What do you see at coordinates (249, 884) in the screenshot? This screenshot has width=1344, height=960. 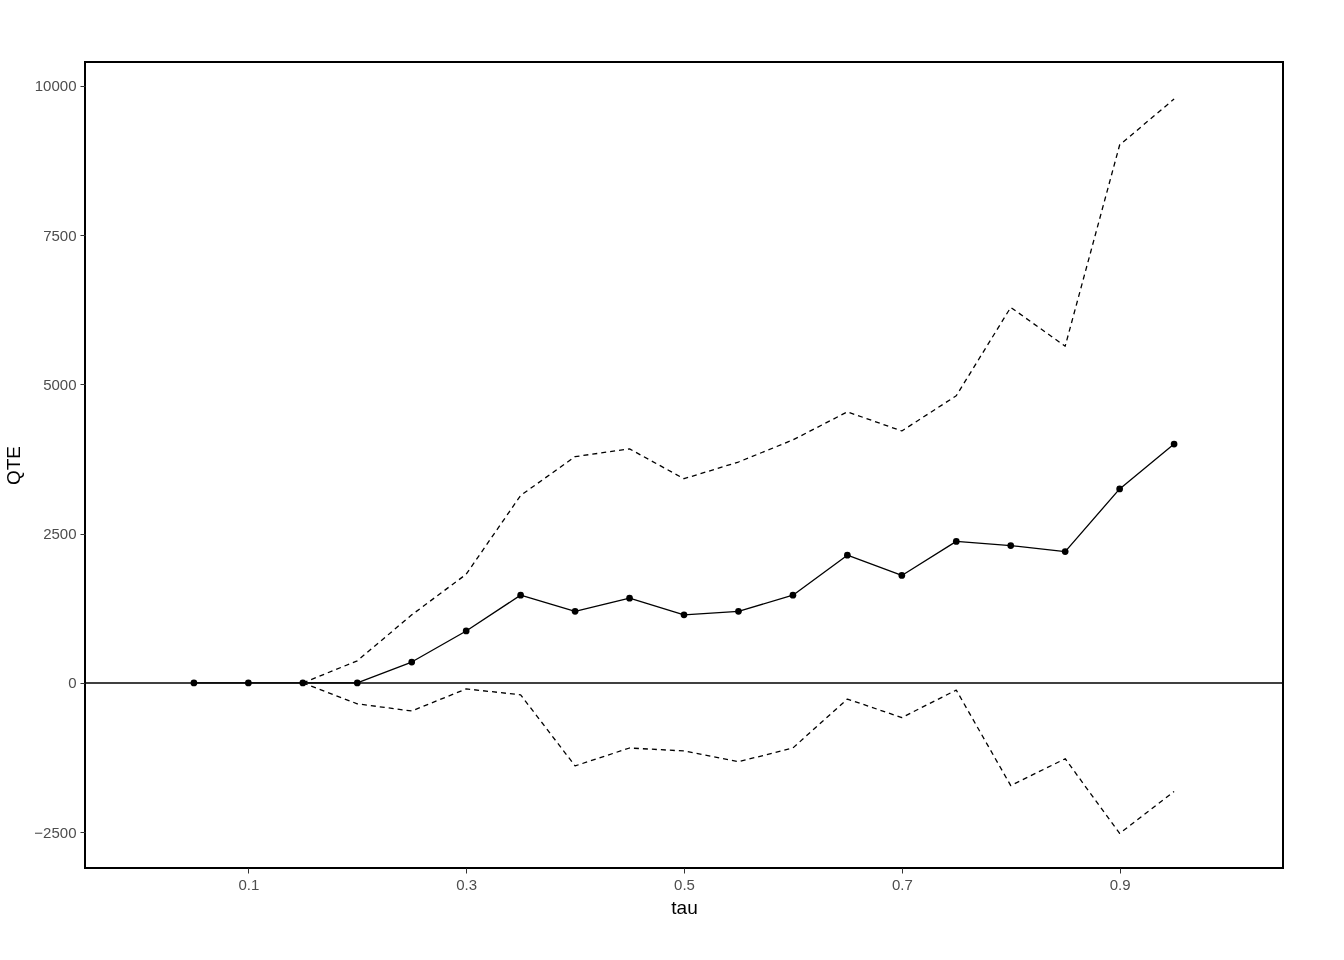 I see `x-tick-label: 0.1` at bounding box center [249, 884].